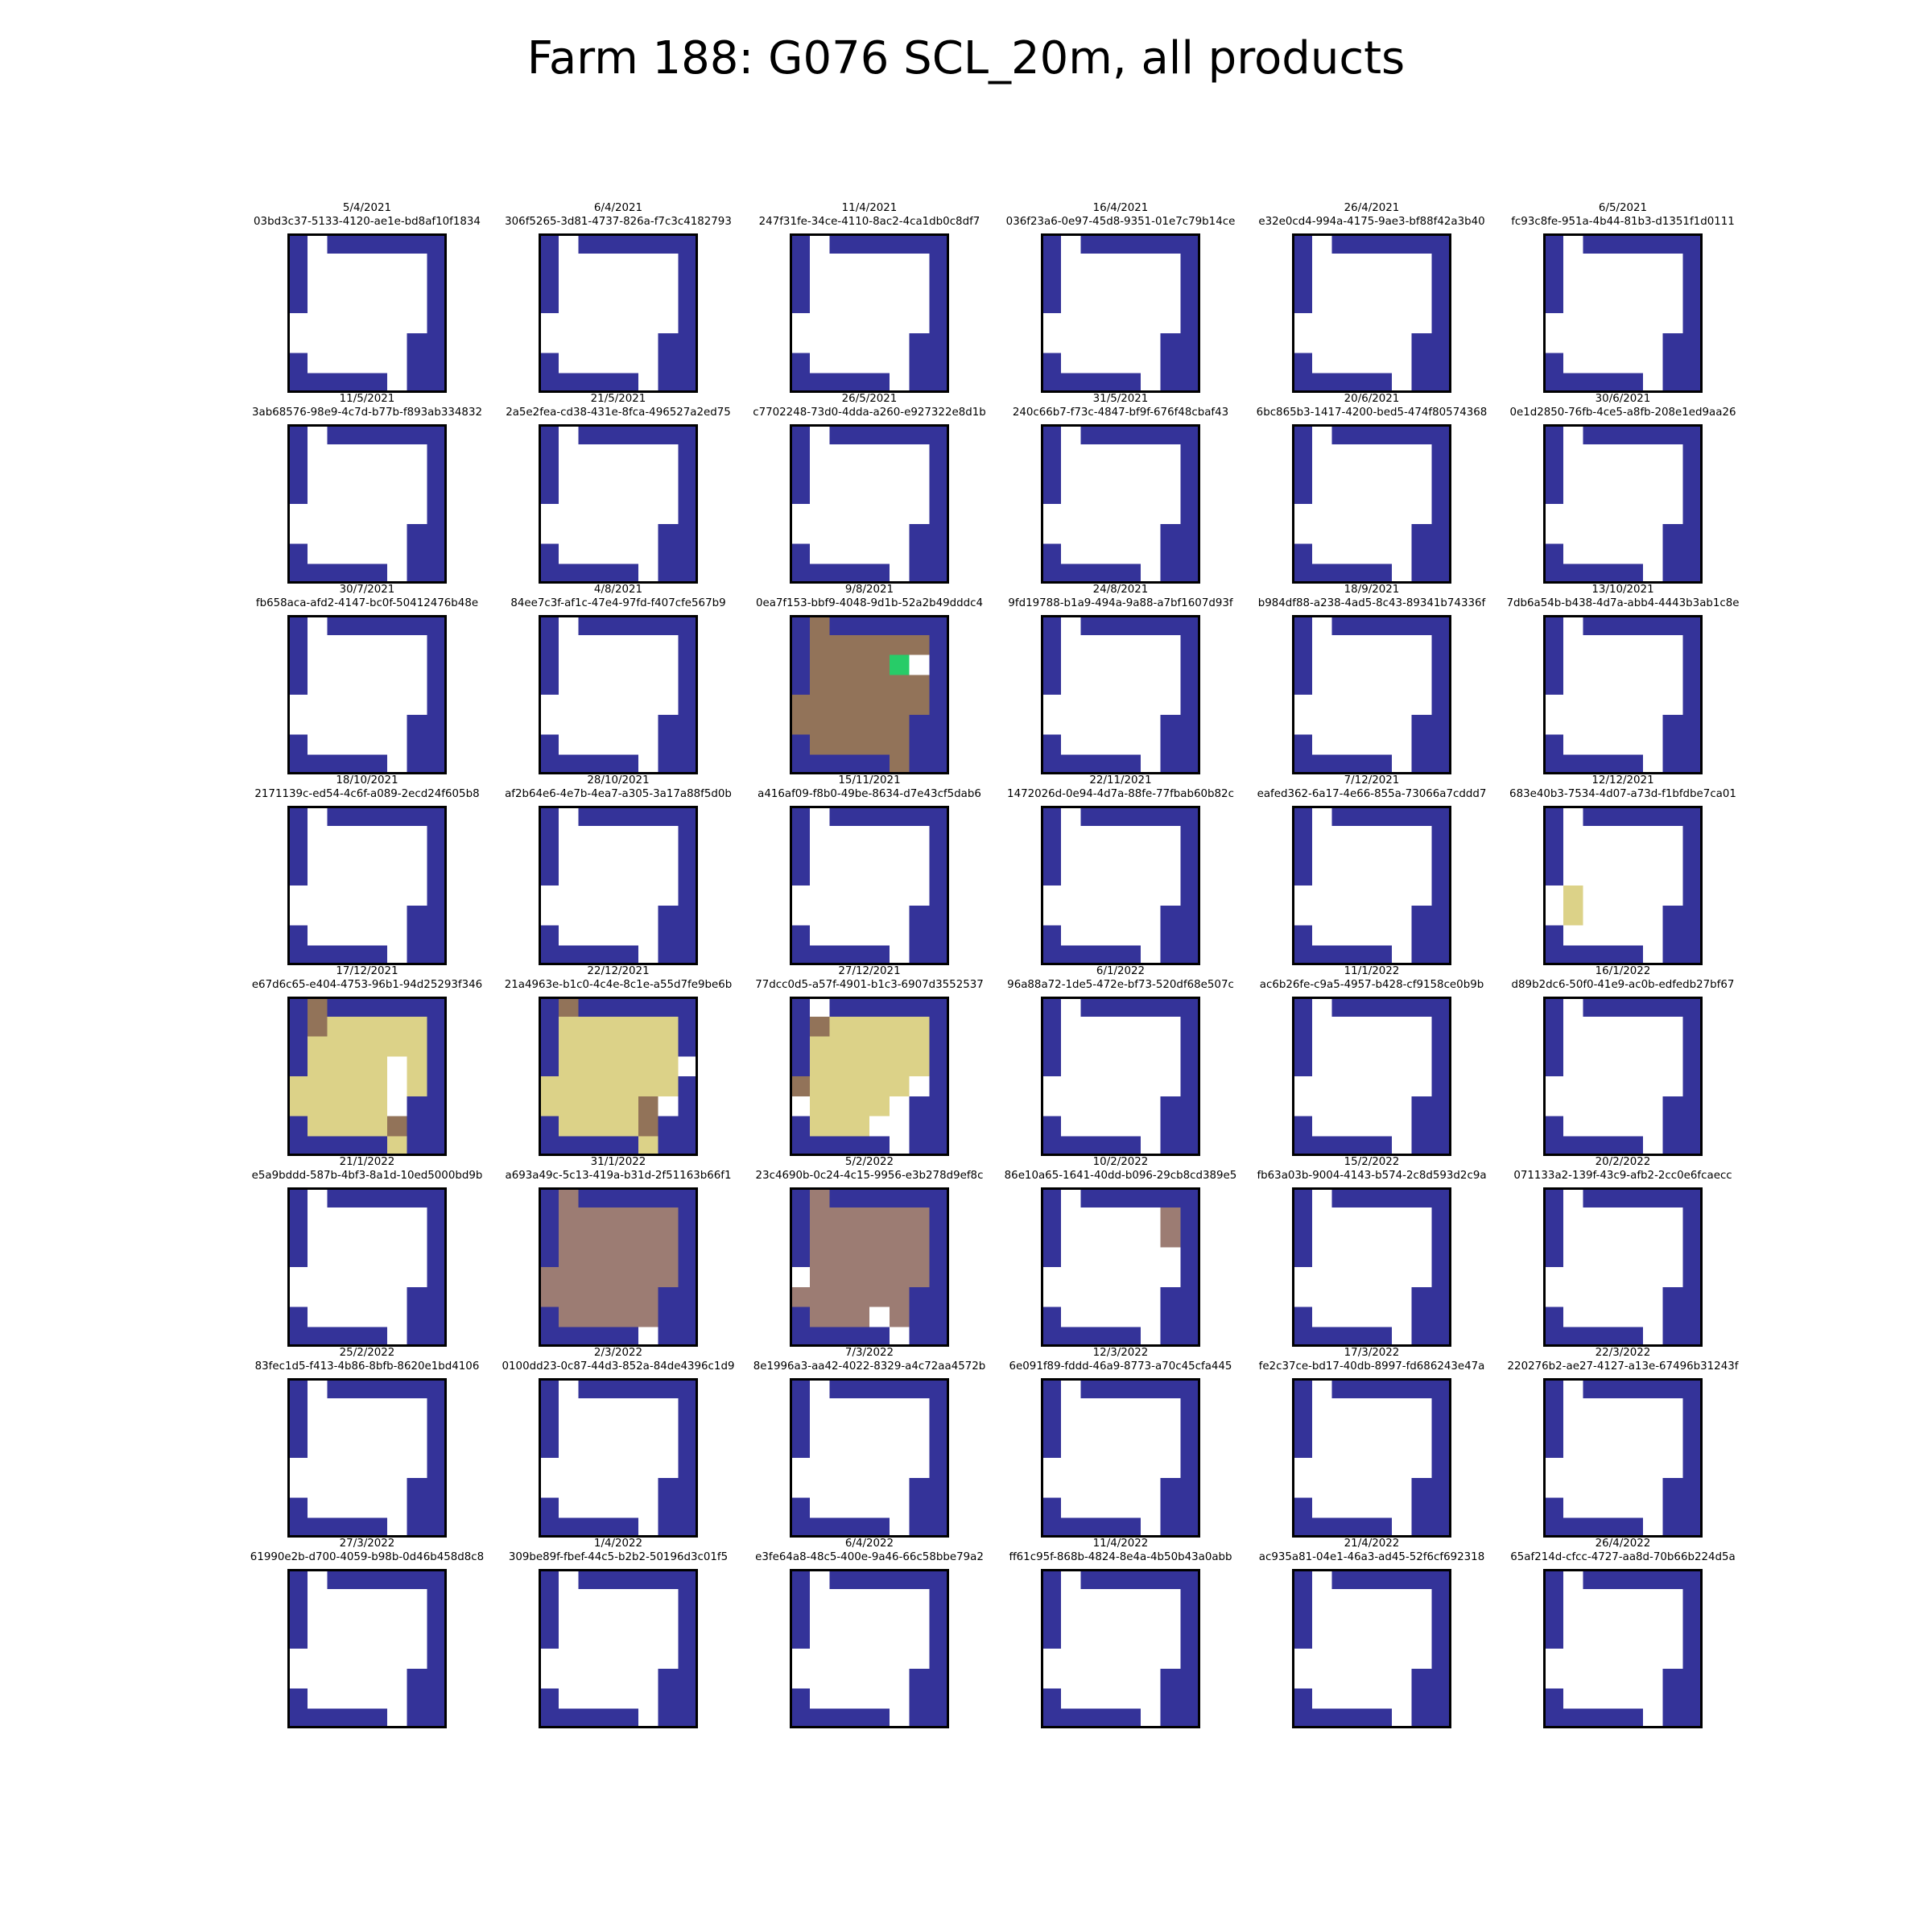  What do you see at coordinates (367, 794) in the screenshot?
I see `panel-product-id: 2171139c-ed54-4c6f-a089-2ecd24f605b8` at bounding box center [367, 794].